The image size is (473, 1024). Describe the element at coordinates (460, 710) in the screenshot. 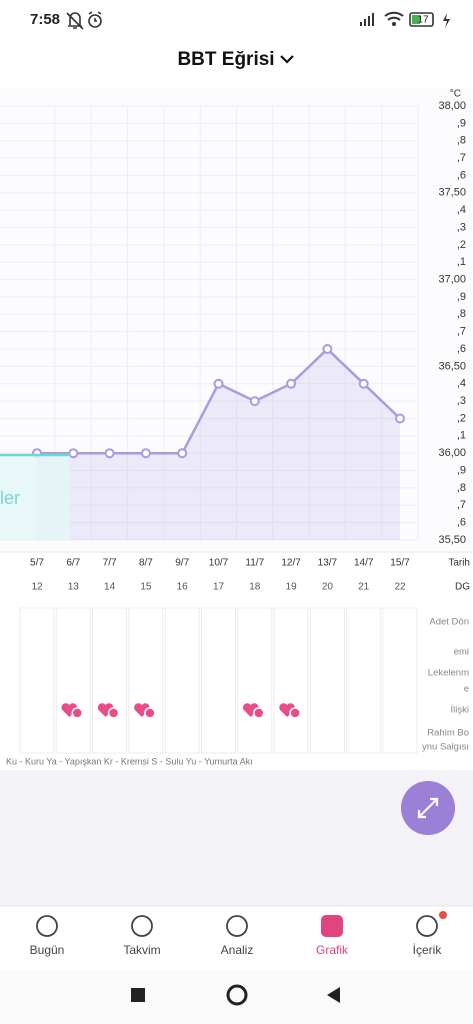

I see `row-label: İlişki` at that location.